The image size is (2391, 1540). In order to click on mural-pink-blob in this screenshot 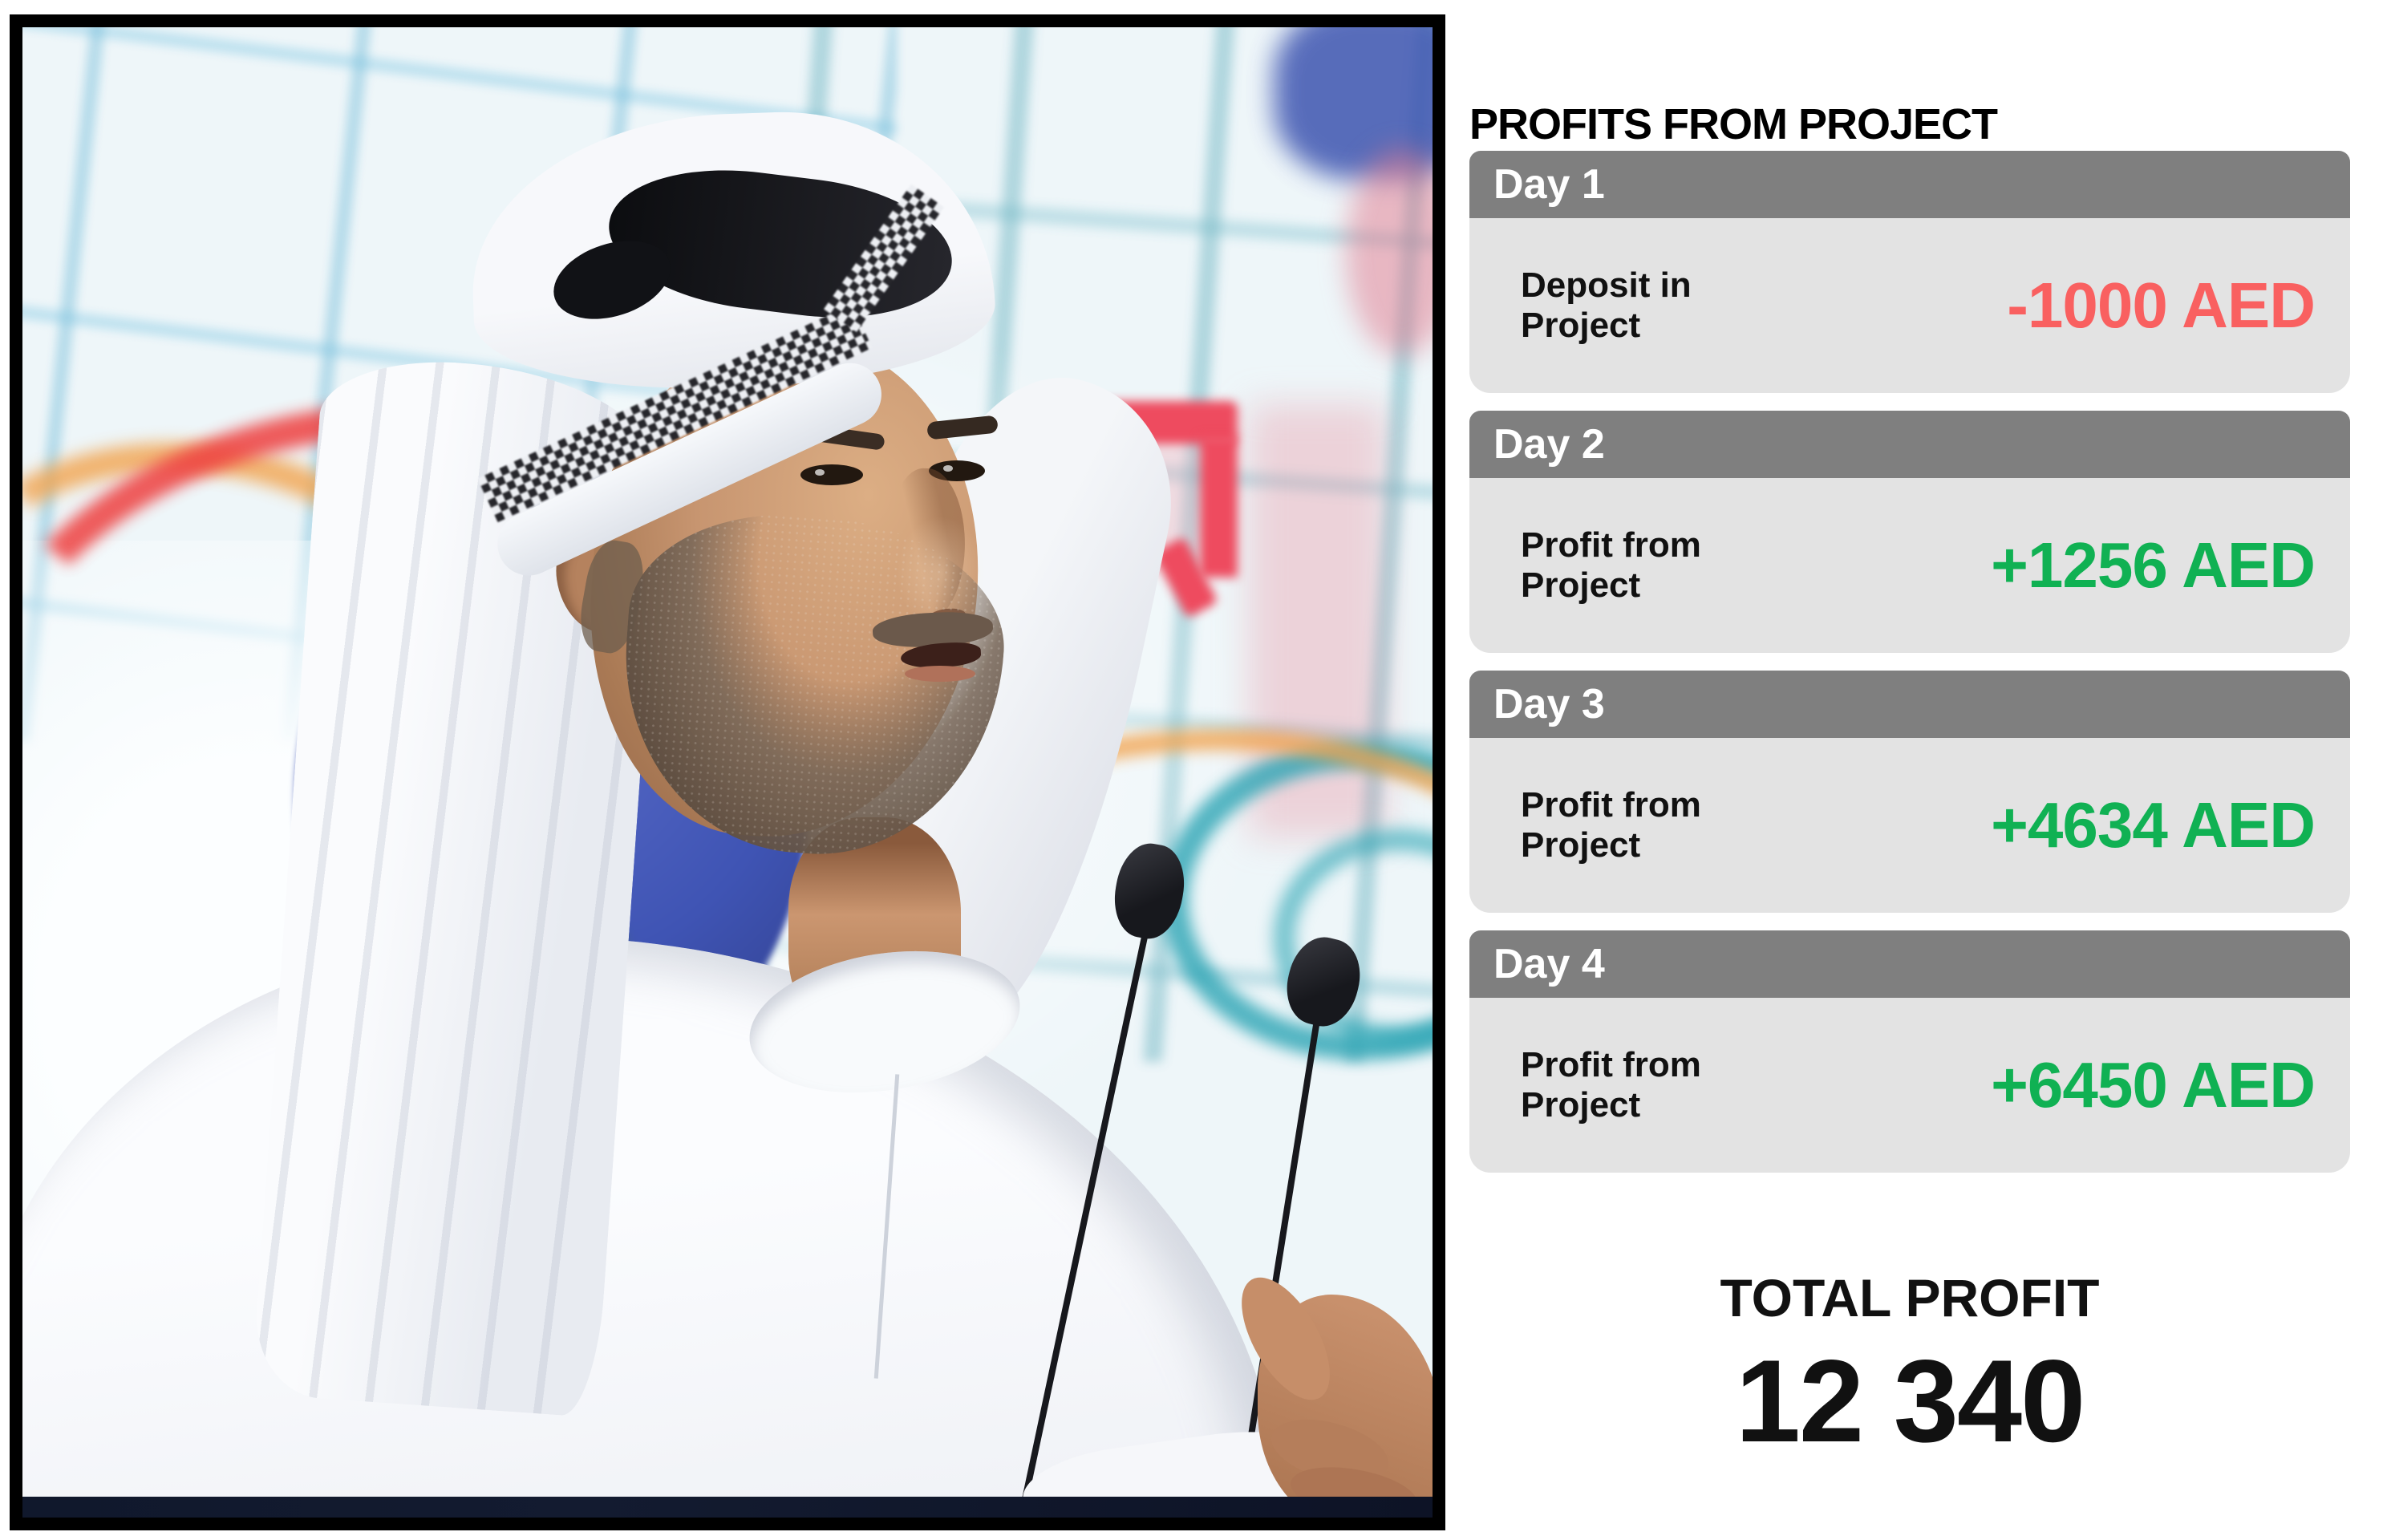, I will do `click(1389, 252)`.